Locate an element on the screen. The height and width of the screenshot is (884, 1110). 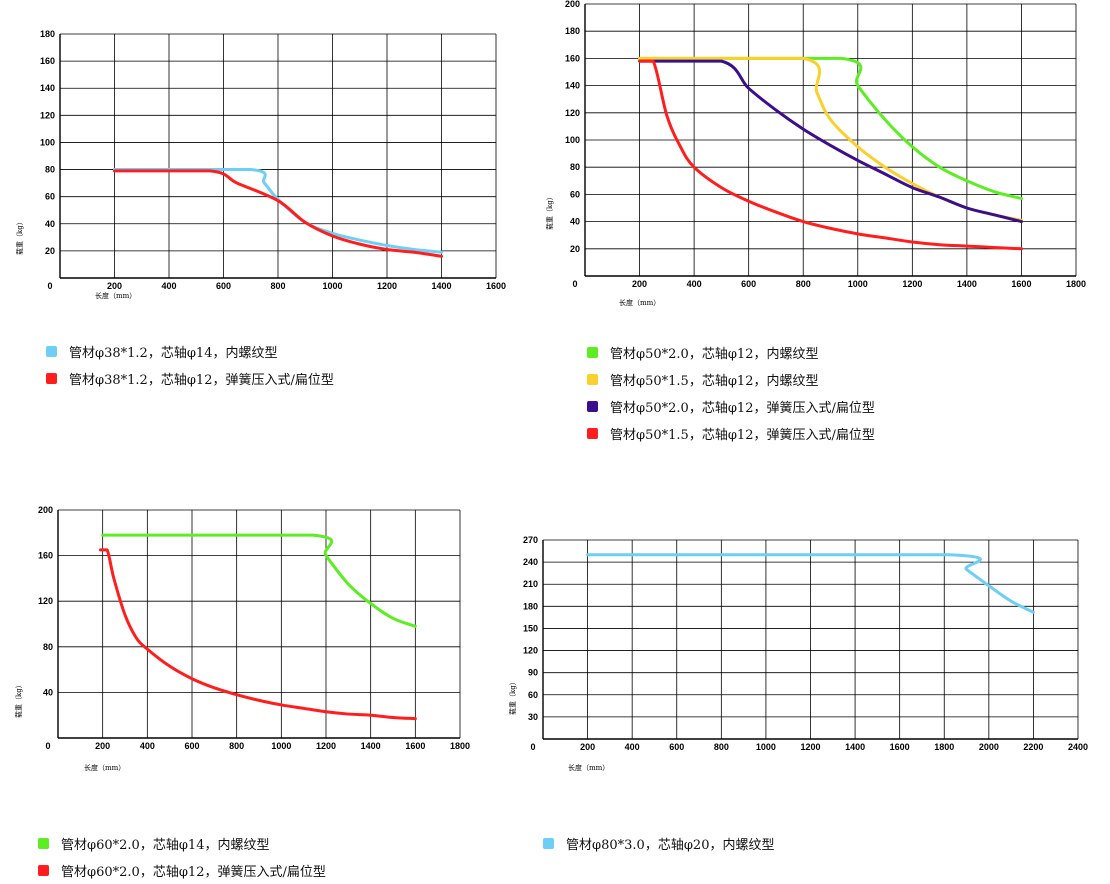
x-tick-label: 2000 is located at coordinates (989, 747).